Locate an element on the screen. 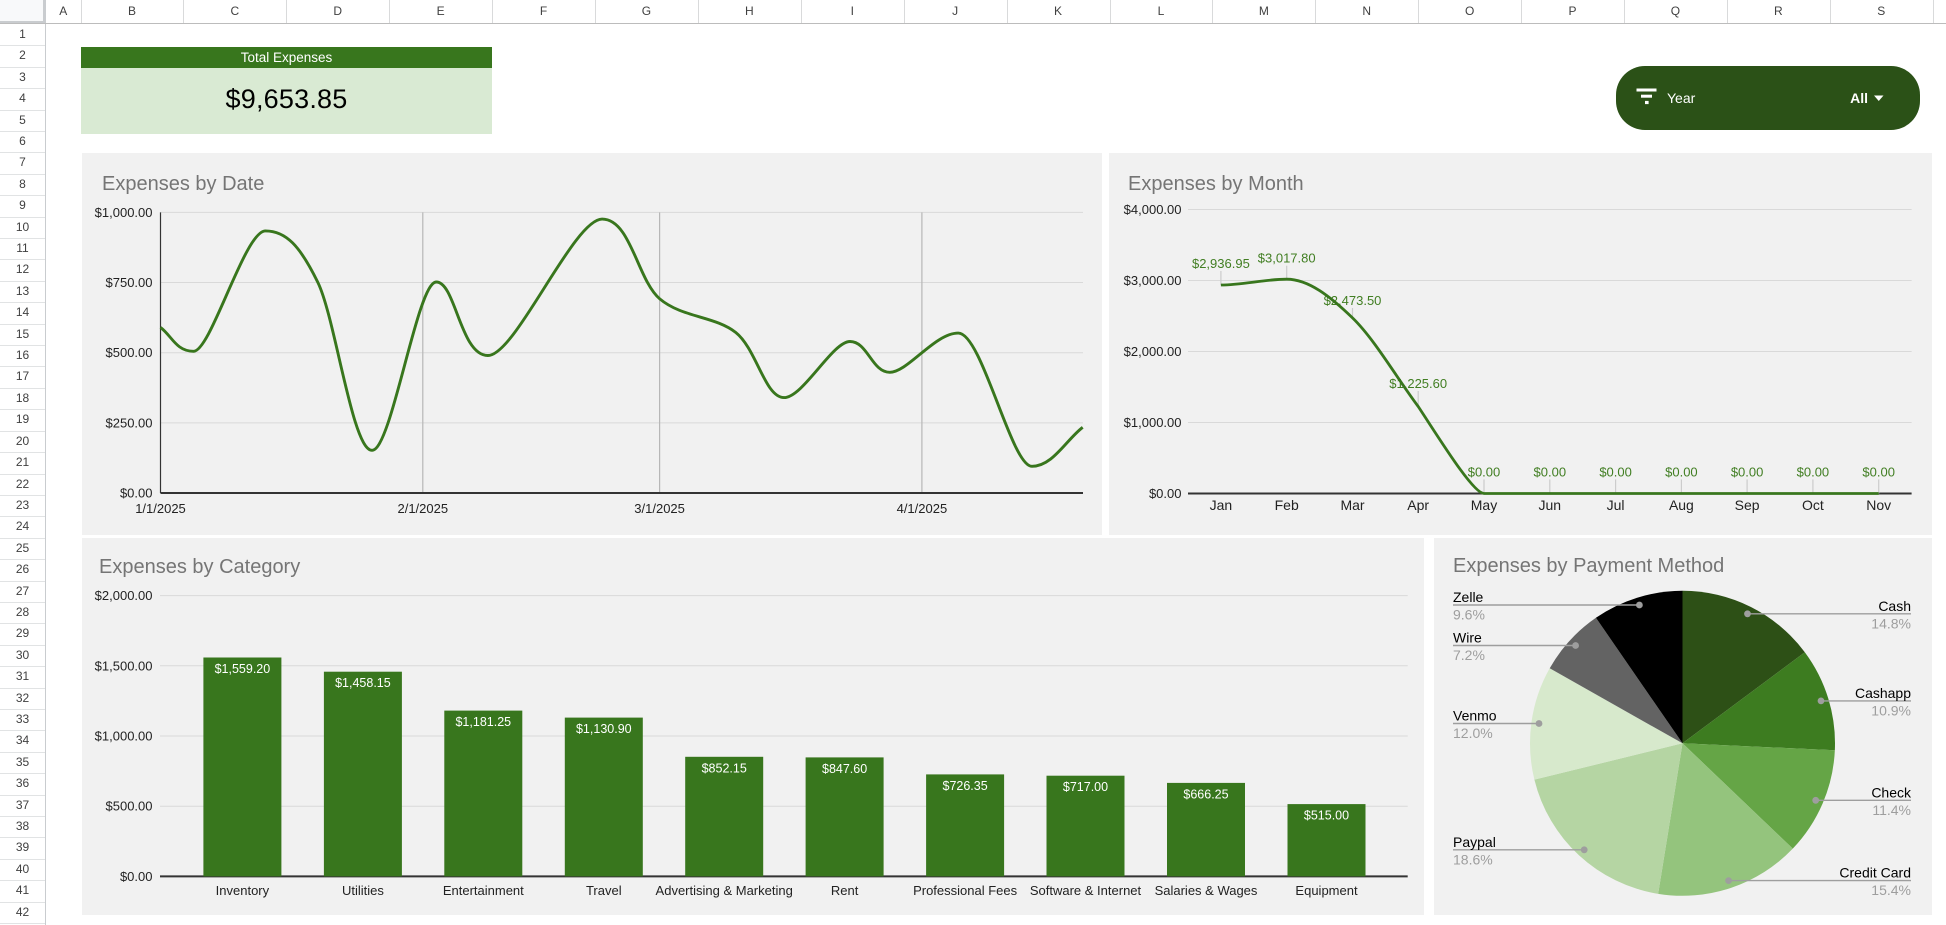 This screenshot has height=925, width=1946. svg-text: Salaries & Wages is located at coordinates (1206, 890).